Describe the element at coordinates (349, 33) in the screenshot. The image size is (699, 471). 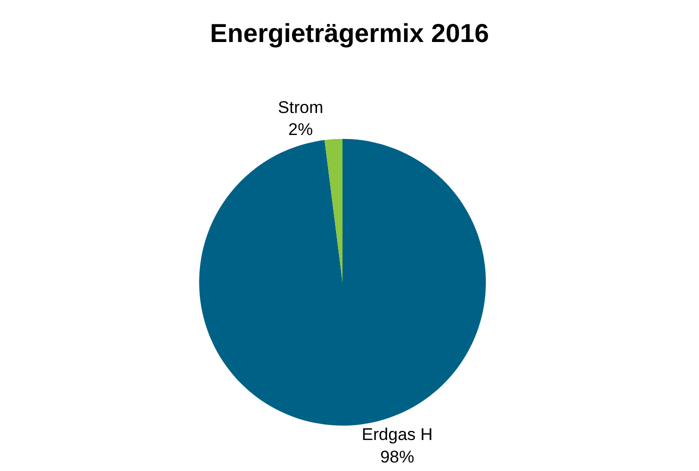
I see `chart-title: Energieträgermix 2016` at that location.